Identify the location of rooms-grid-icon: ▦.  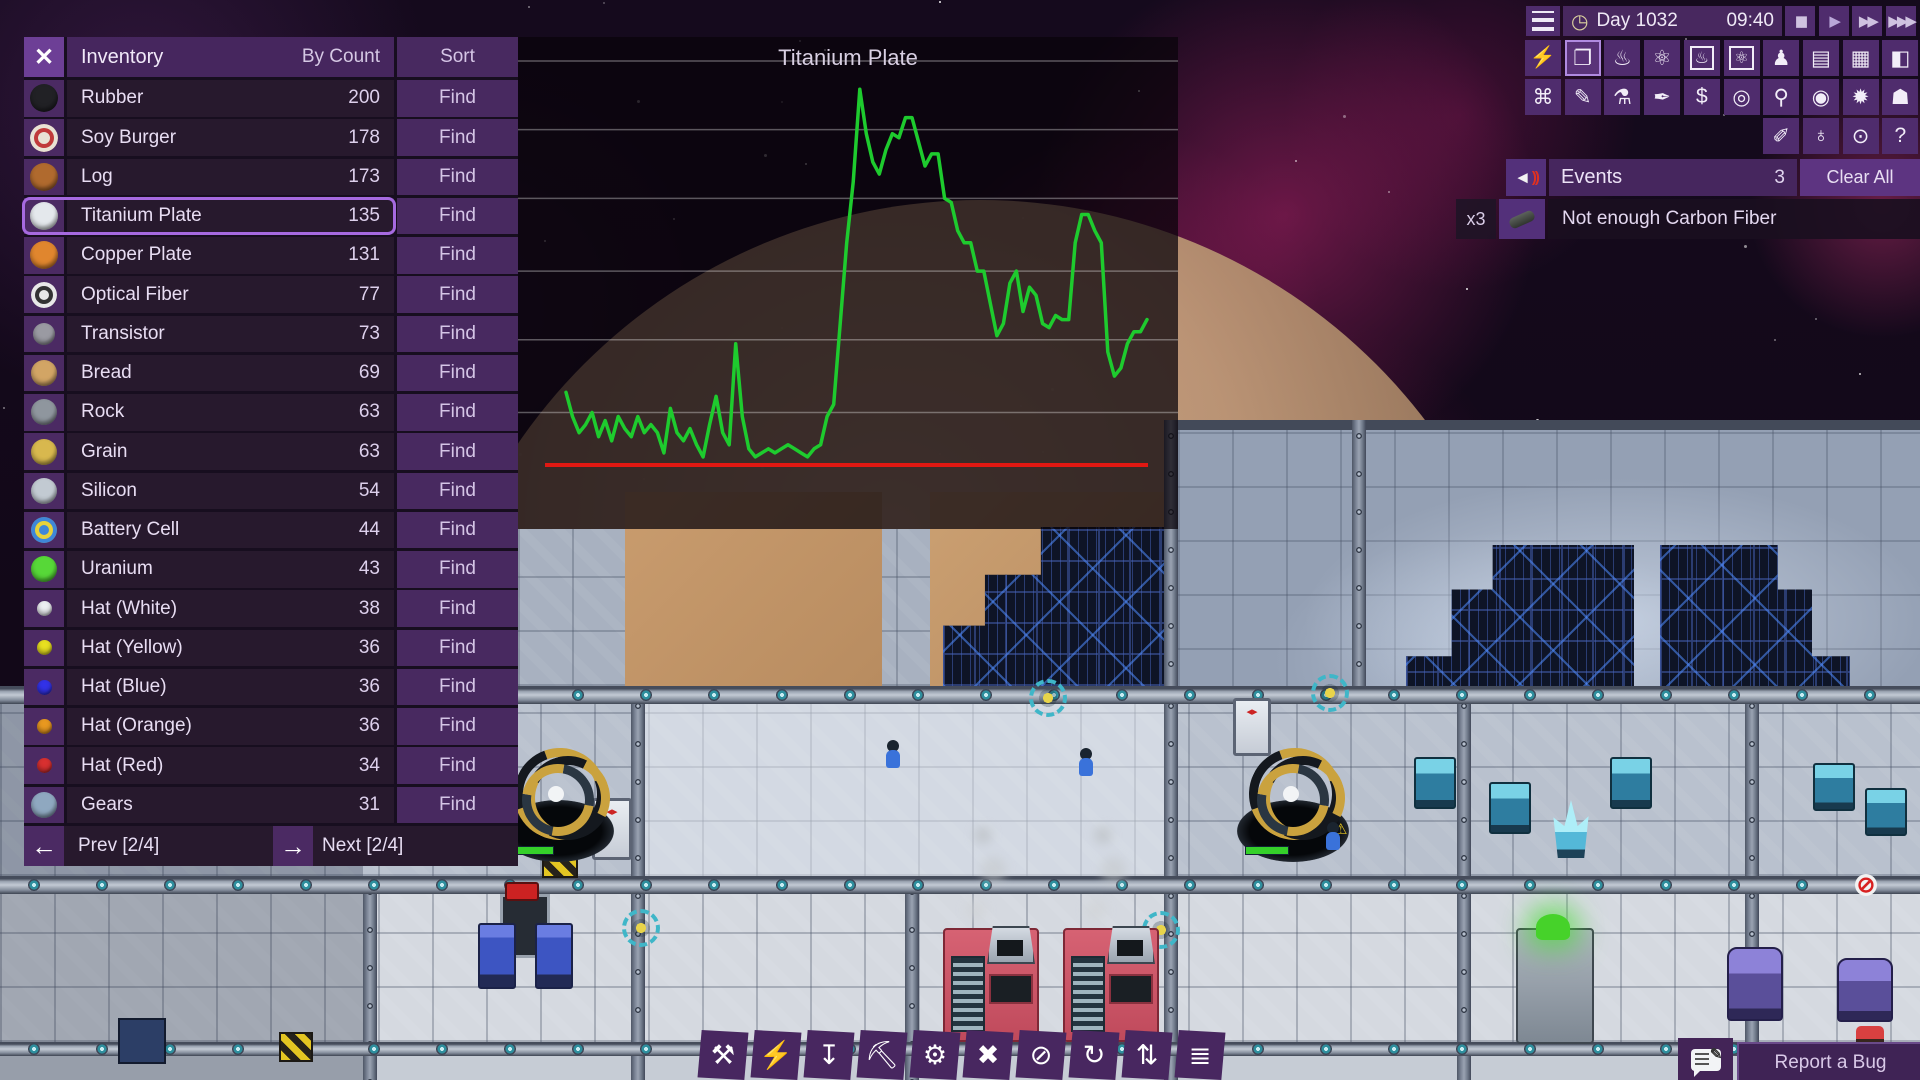
(1860, 58).